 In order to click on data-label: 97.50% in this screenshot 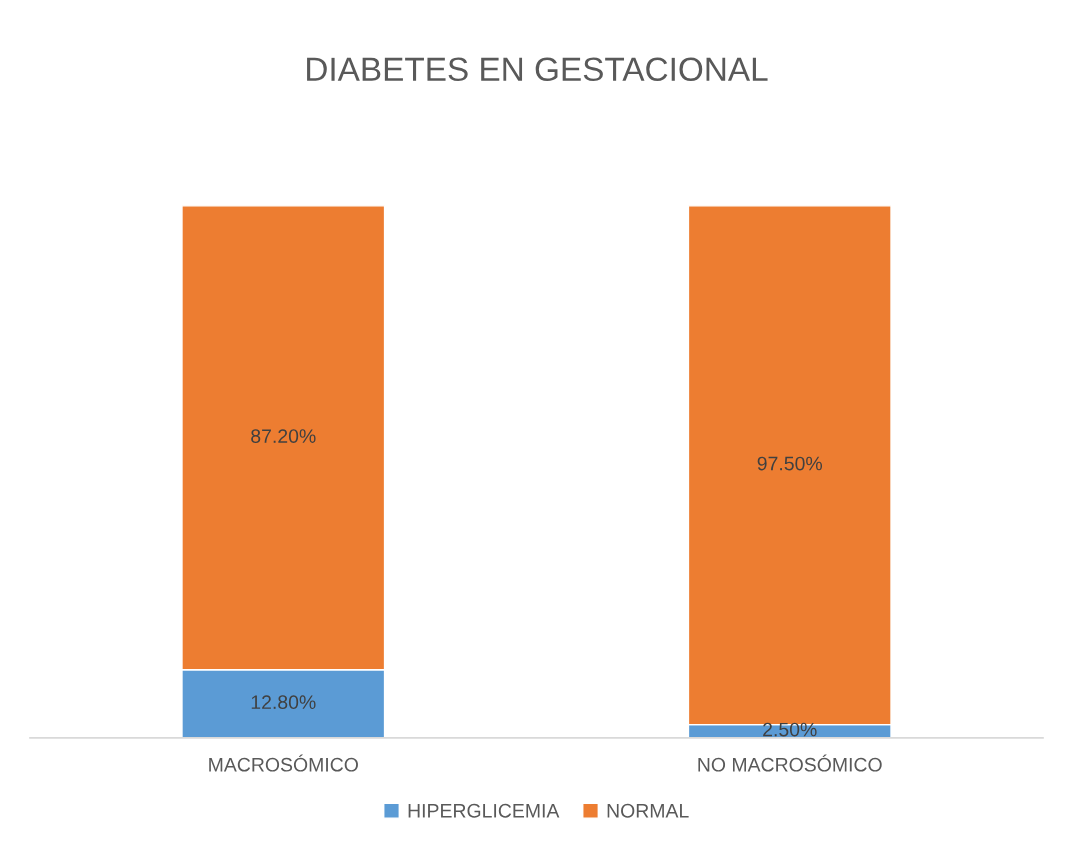, I will do `click(790, 463)`.